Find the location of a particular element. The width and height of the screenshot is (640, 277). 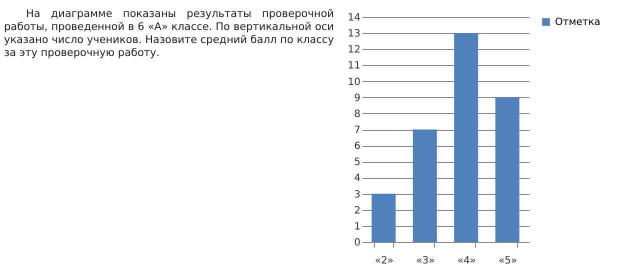

y-tick-label: 5 is located at coordinates (357, 162).